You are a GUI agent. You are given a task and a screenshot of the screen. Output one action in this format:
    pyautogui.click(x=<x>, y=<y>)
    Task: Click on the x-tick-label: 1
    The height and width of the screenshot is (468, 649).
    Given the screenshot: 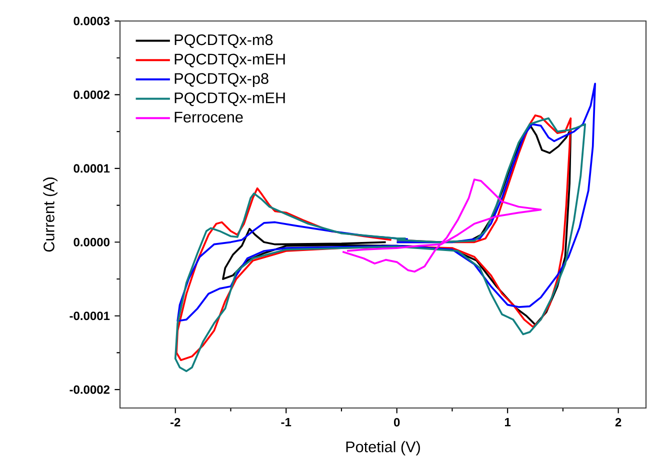 What is the action you would take?
    pyautogui.click(x=507, y=422)
    